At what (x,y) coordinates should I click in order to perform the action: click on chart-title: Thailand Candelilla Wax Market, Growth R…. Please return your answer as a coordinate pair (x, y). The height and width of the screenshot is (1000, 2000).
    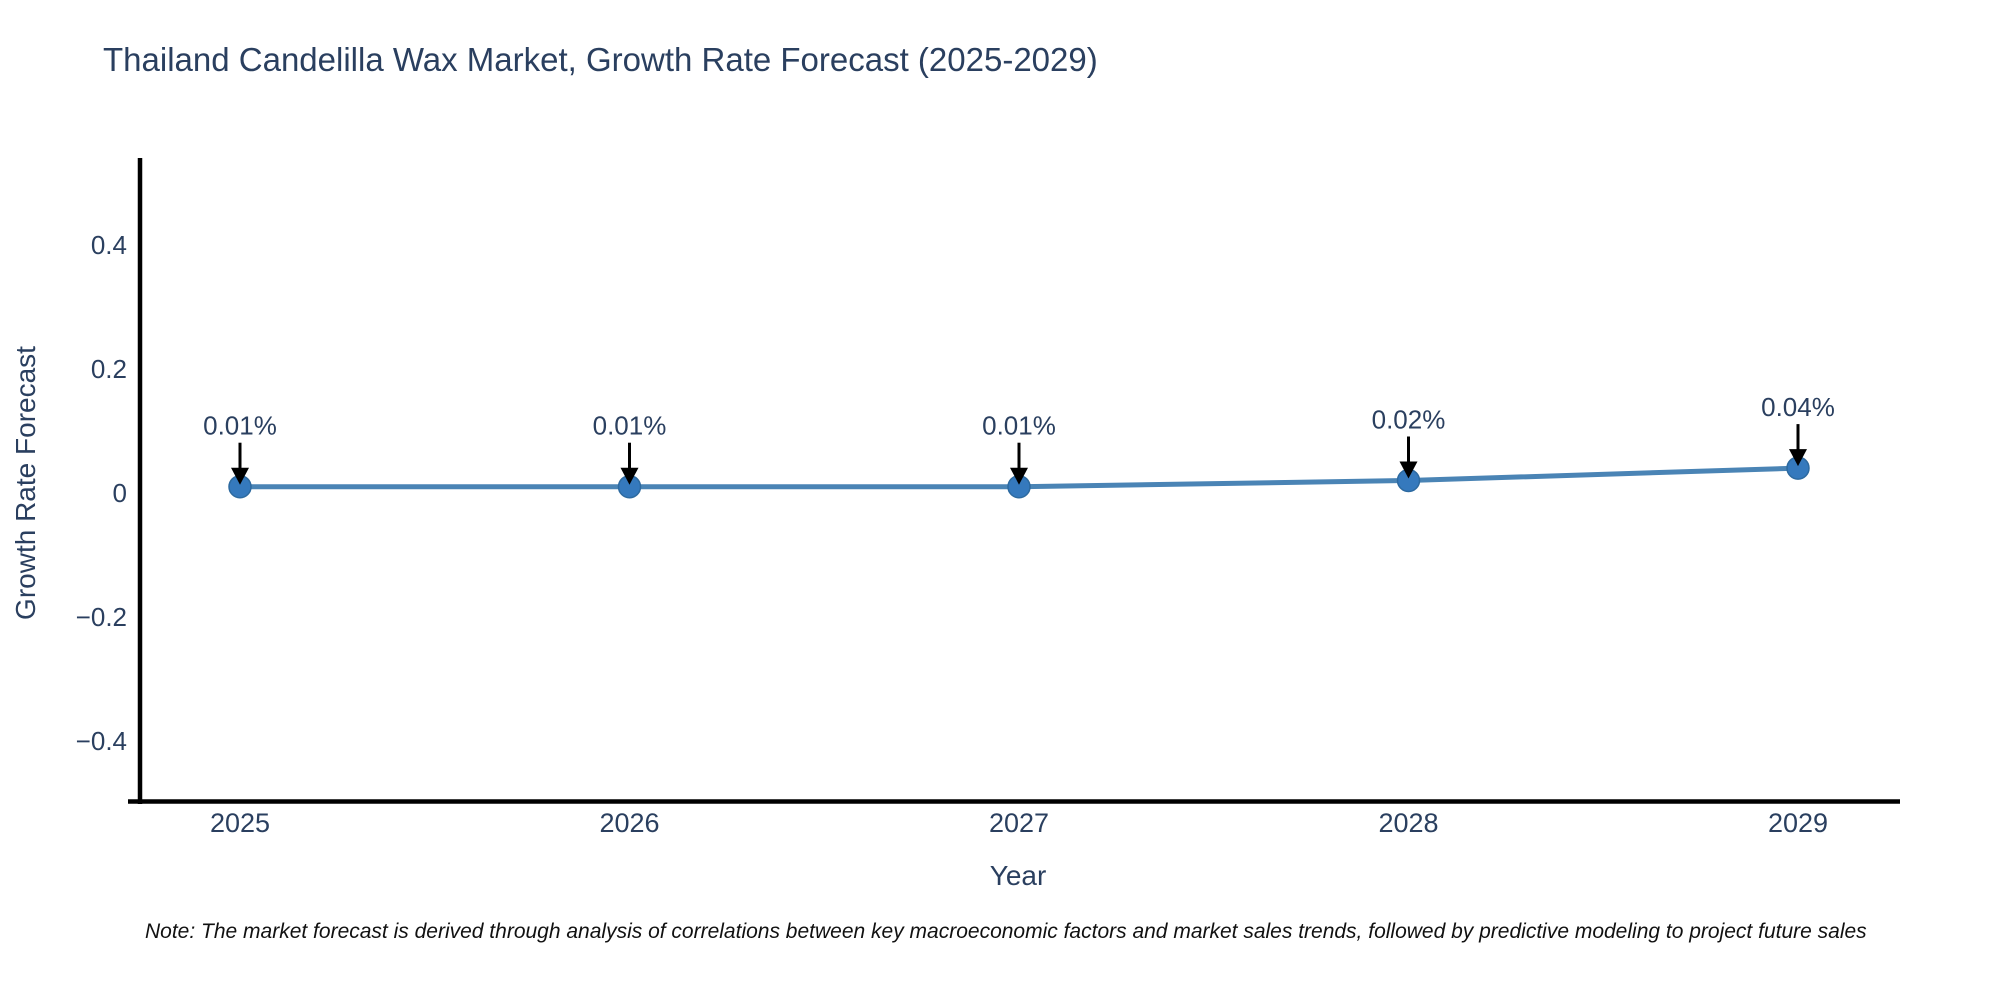
    Looking at the image, I should click on (600, 59).